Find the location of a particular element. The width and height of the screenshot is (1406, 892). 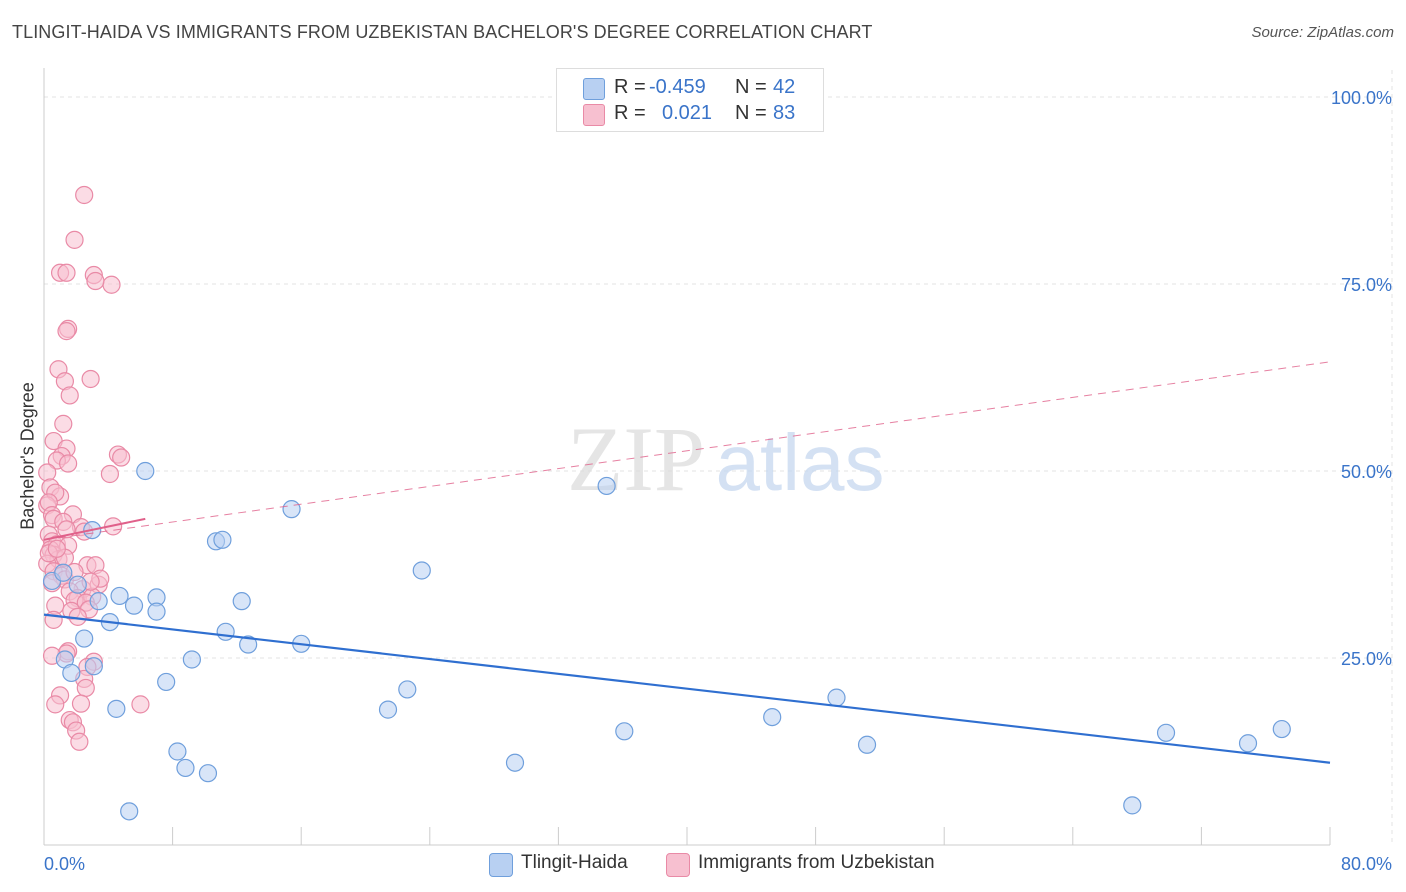

legend-r-value: -0.459 is located at coordinates (677, 87).